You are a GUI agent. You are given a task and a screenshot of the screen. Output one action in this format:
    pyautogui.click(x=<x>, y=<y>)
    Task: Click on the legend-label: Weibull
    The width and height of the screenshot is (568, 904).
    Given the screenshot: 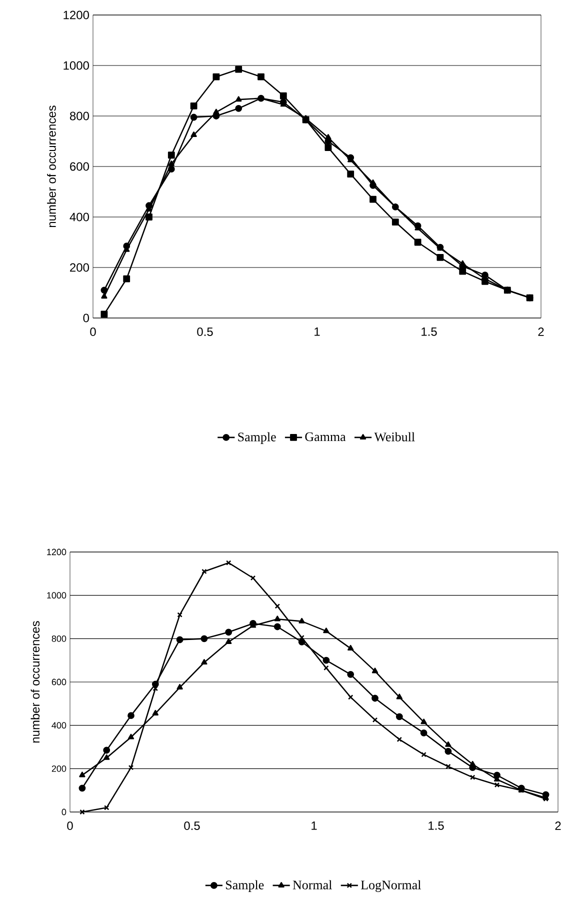 What is the action you would take?
    pyautogui.click(x=394, y=437)
    